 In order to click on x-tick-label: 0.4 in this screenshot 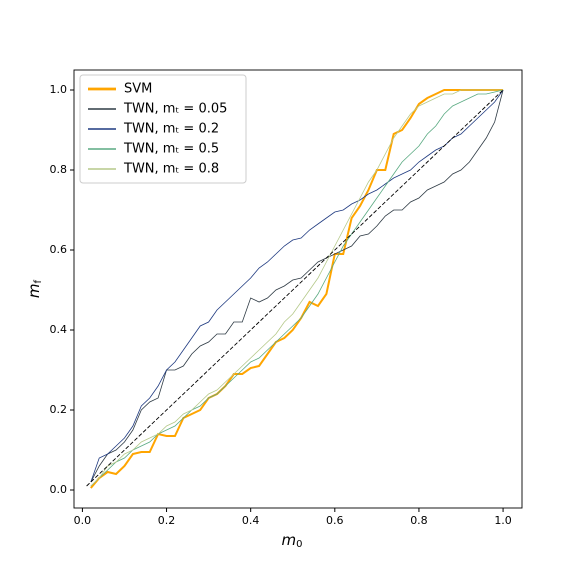, I will do `click(251, 520)`.